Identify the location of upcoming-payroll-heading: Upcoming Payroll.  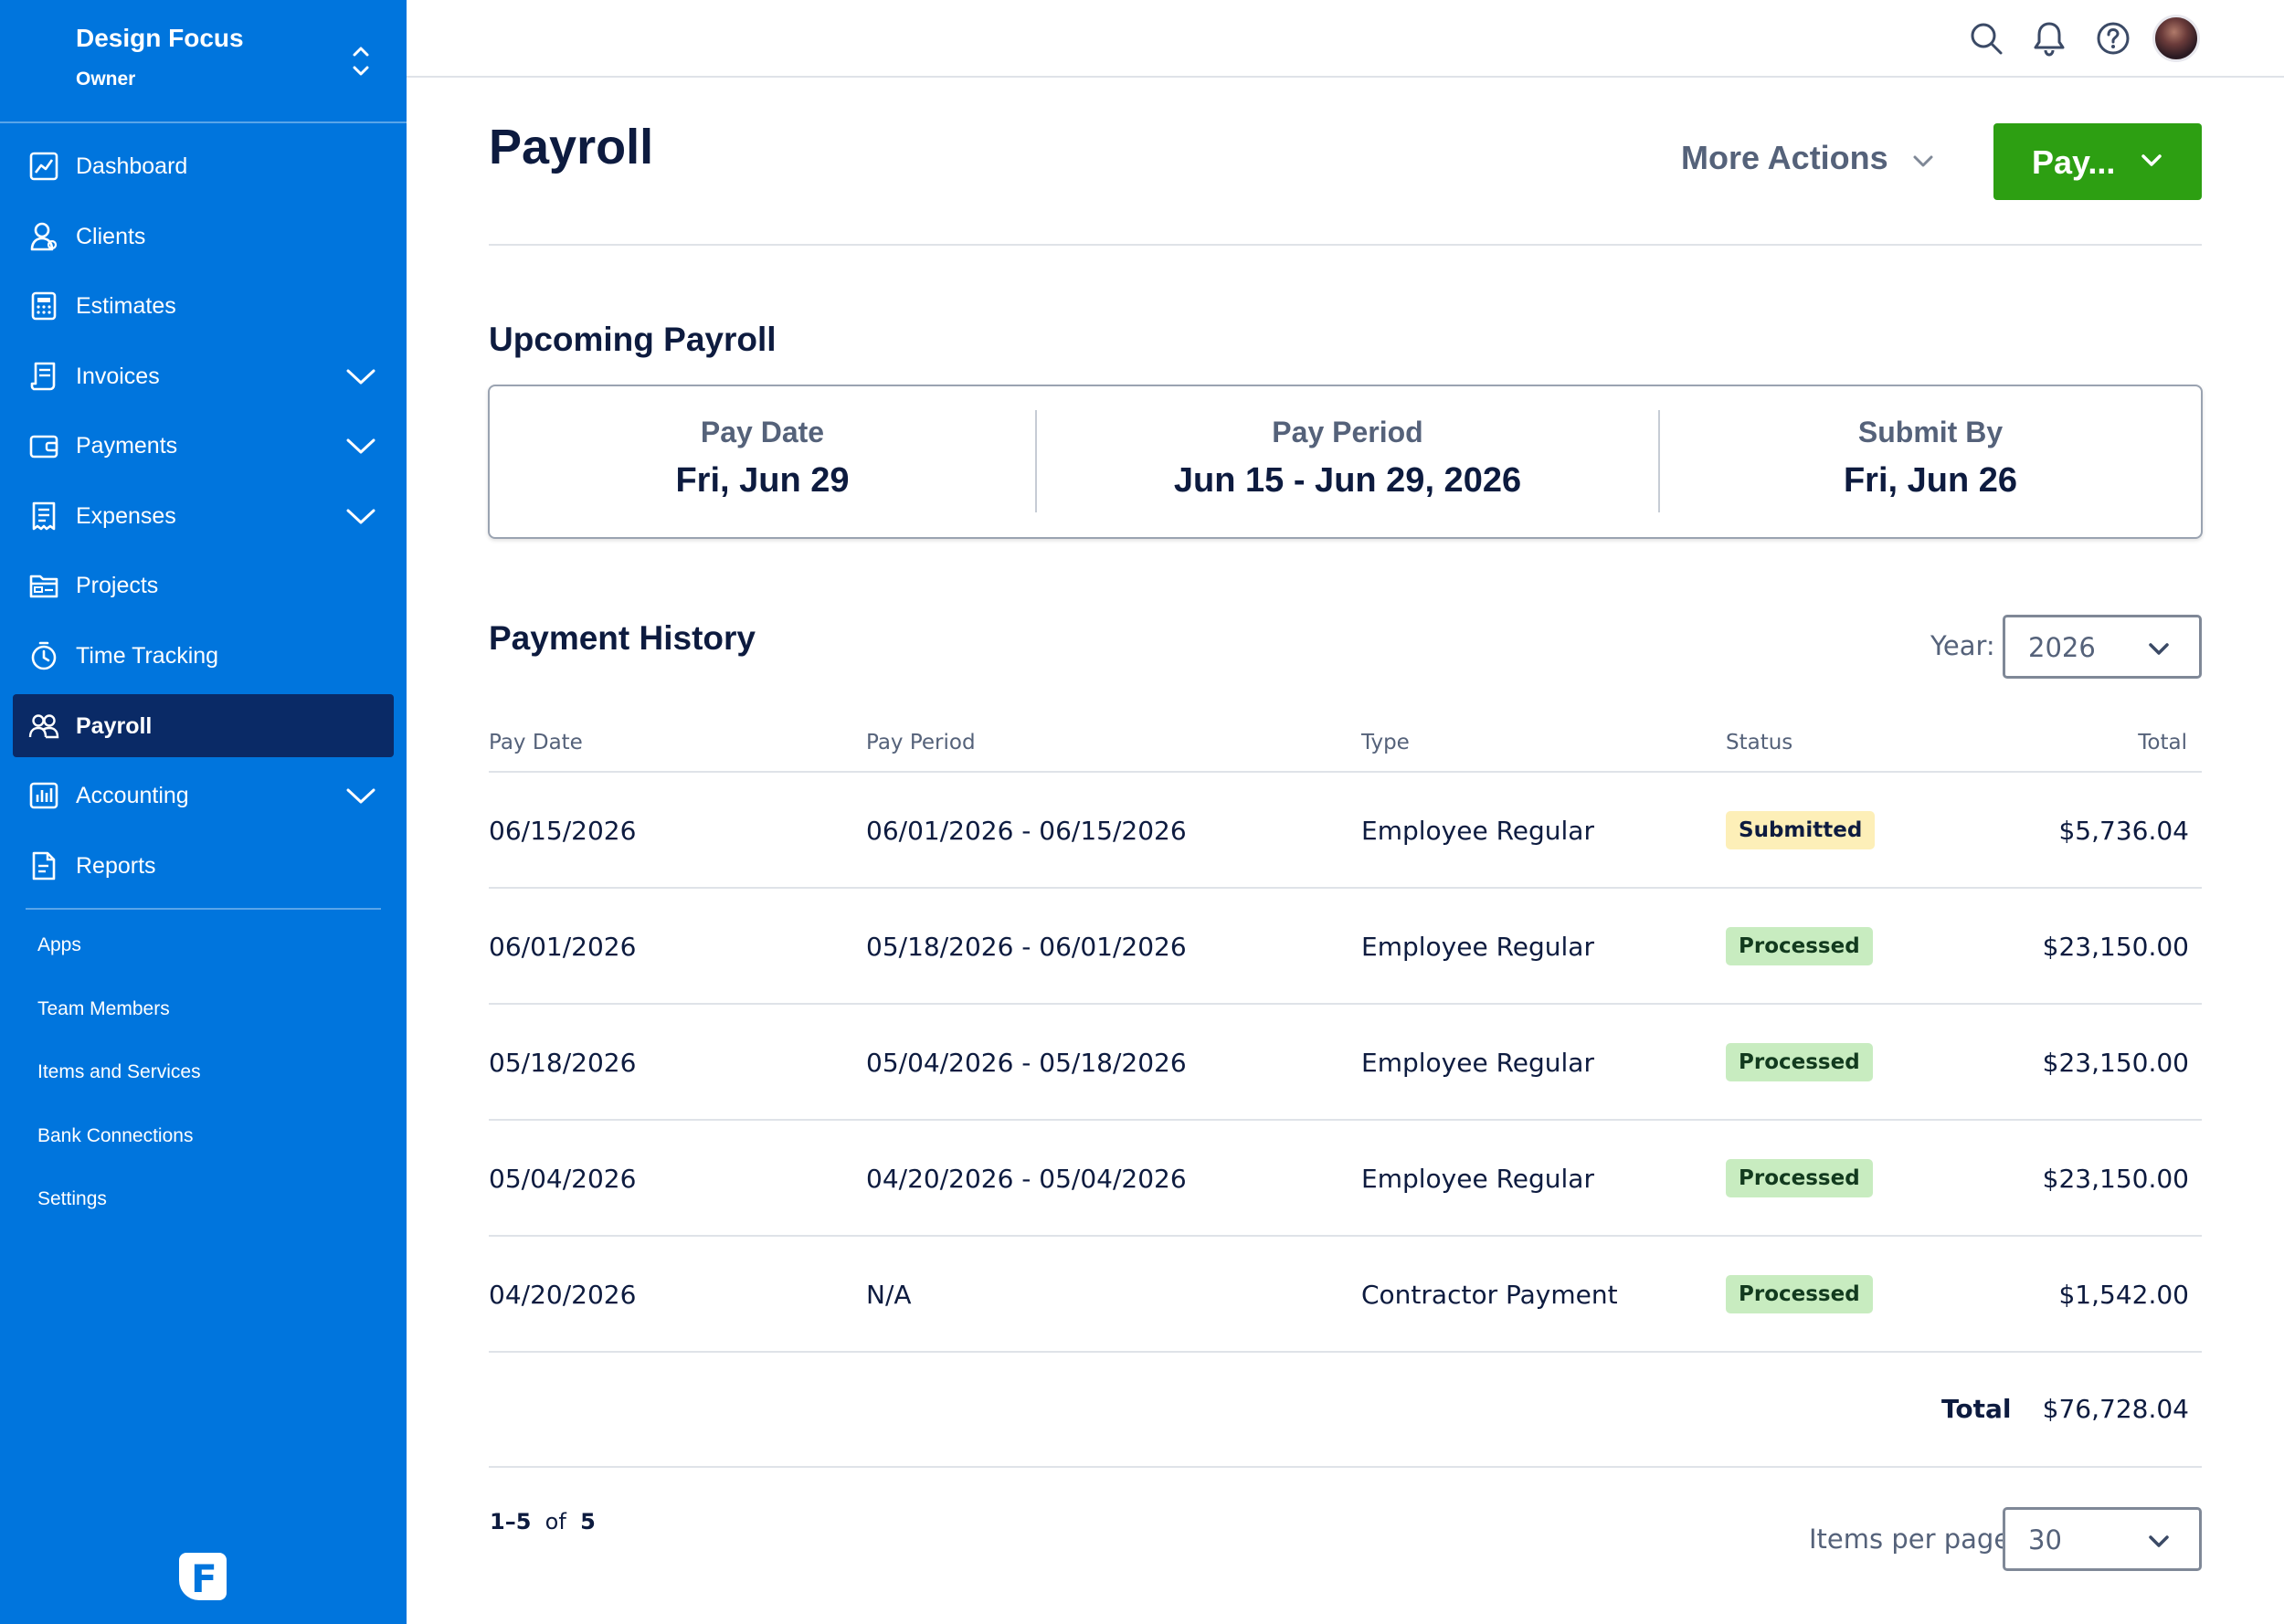
(633, 340).